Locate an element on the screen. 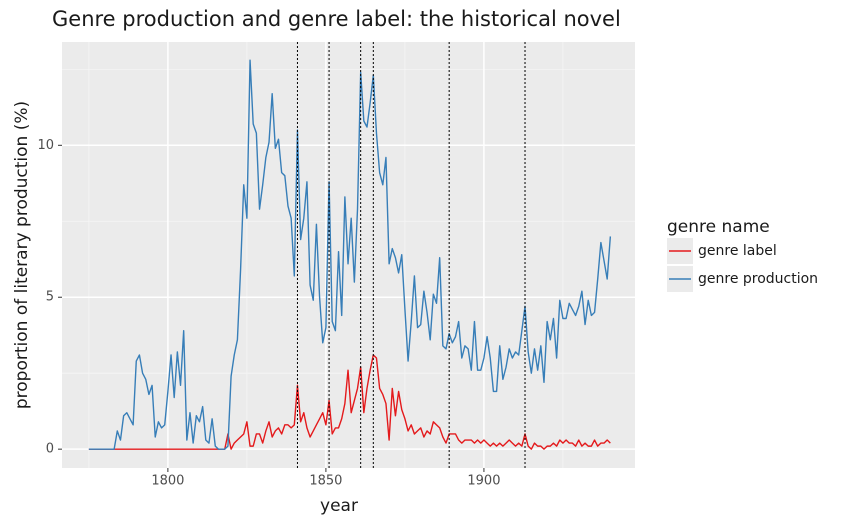 The image size is (850, 527). y-tick-label: 5 is located at coordinates (50, 297).